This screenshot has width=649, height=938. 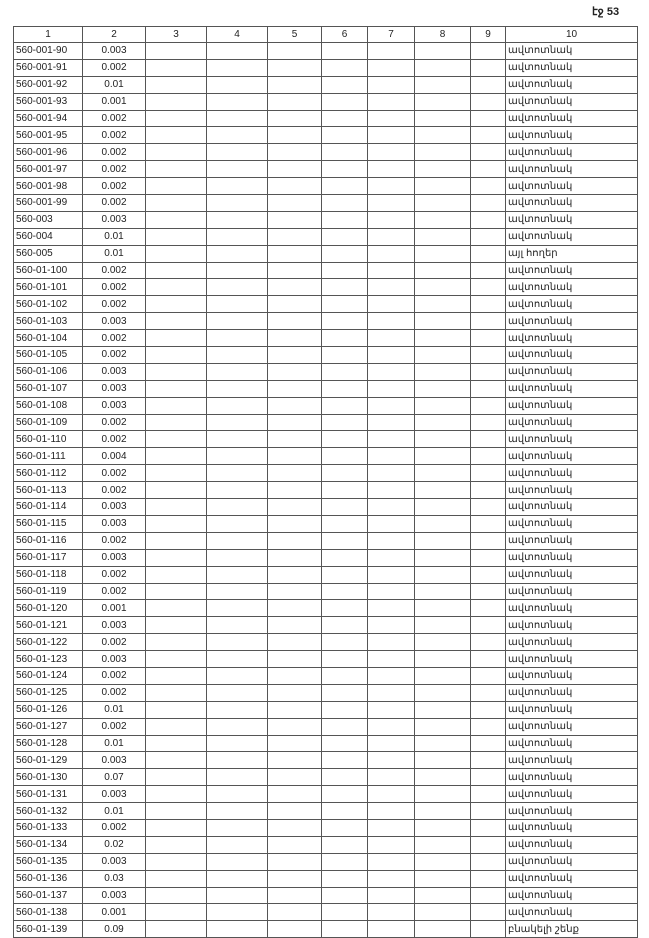 I want to click on table-row: 560-01-127 0.002 ավտոտնակ, so click(x=325, y=726).